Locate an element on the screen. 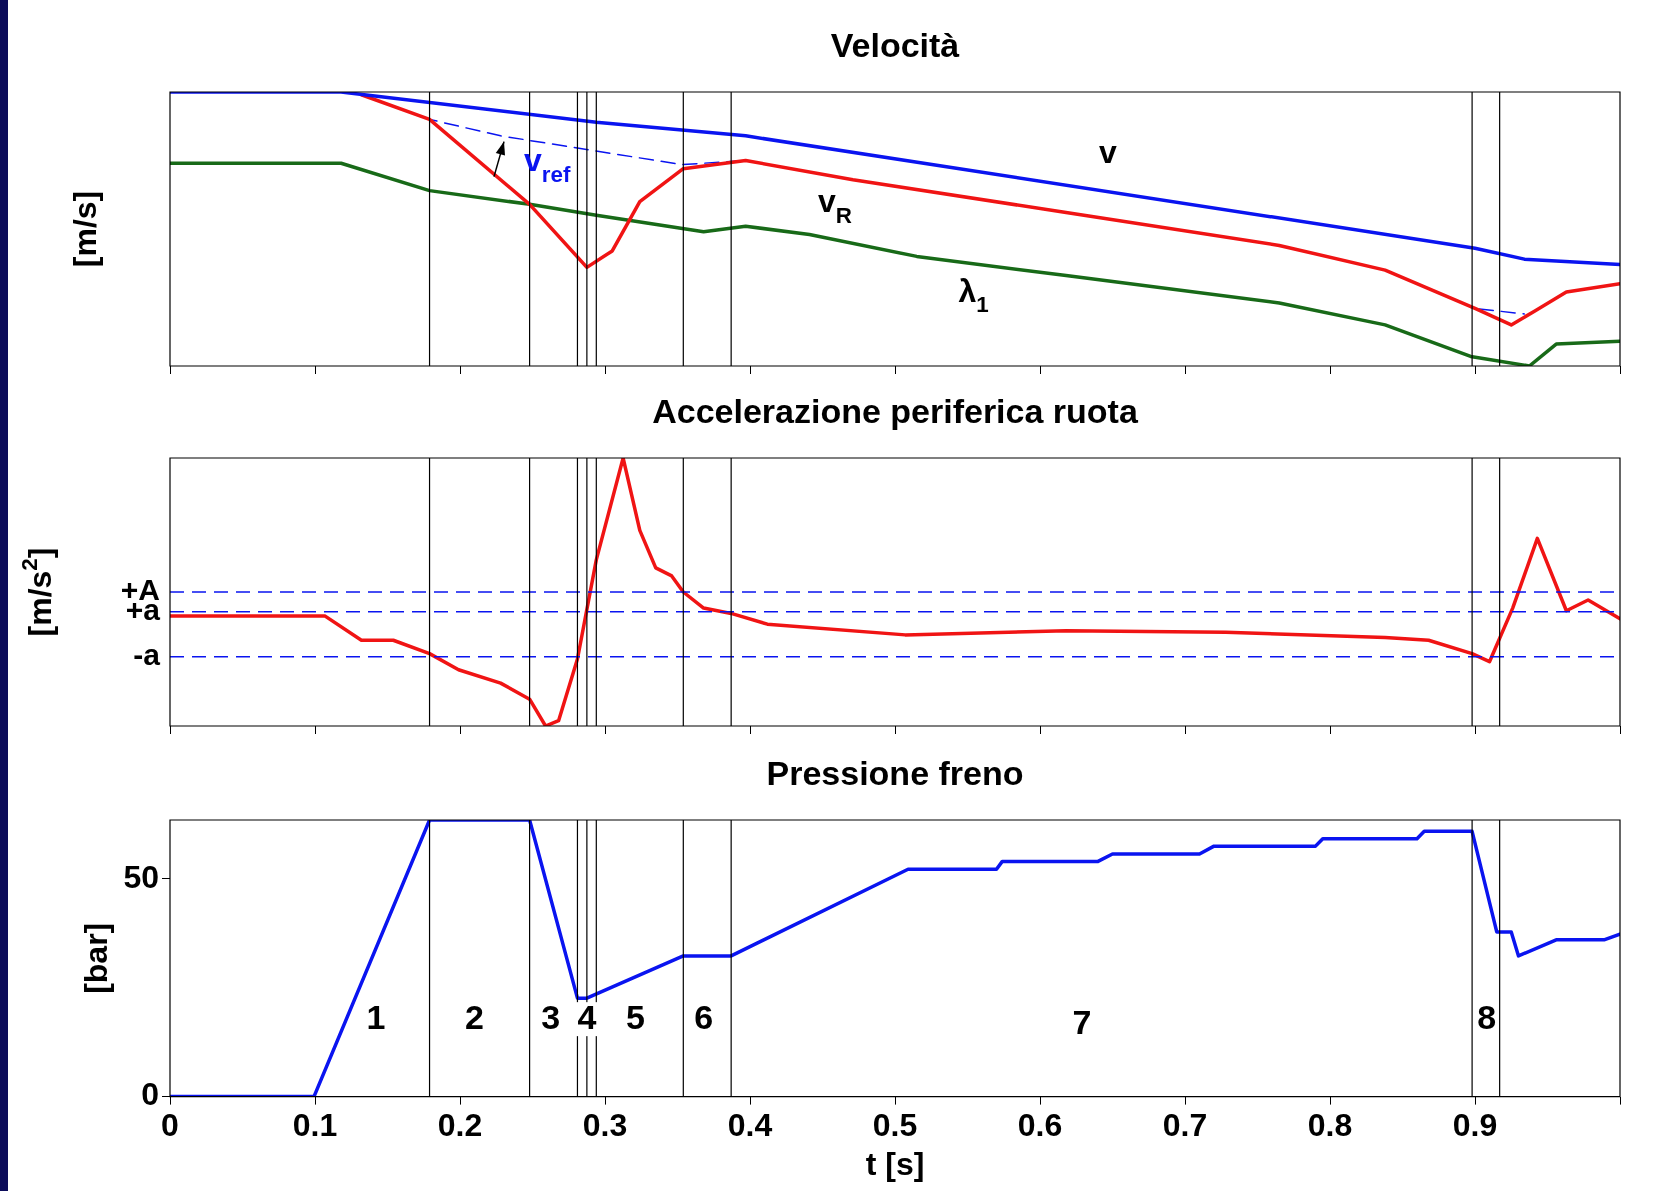  x-tick-label: 0.4 is located at coordinates (750, 1124).